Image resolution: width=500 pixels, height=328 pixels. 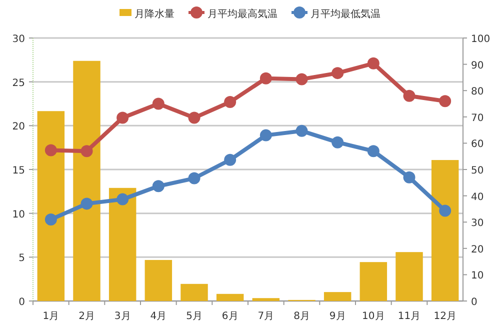 What do you see at coordinates (337, 316) in the screenshot?
I see `x-tick-label: 9月` at bounding box center [337, 316].